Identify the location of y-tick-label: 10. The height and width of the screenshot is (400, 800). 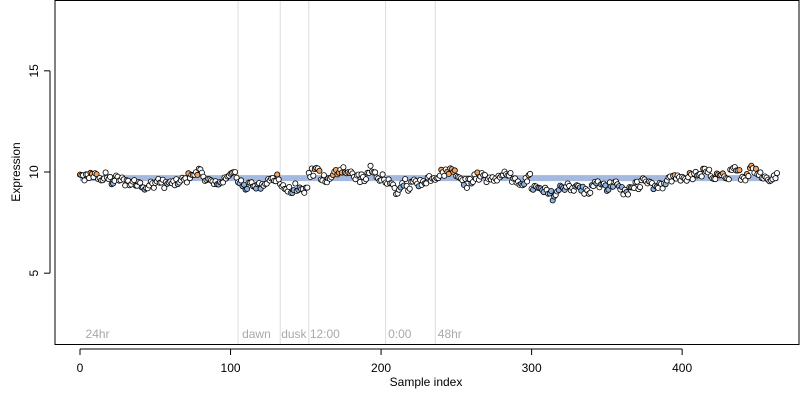
(34, 172).